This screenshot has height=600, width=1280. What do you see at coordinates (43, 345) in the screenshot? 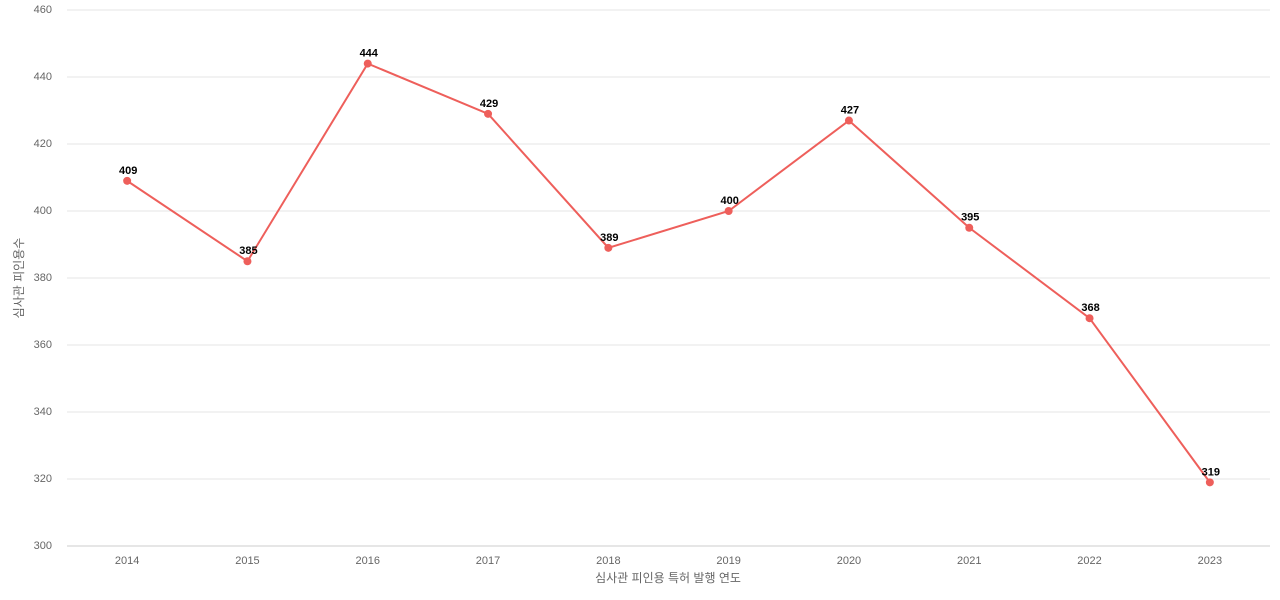
I see `y-tick-label: 360` at bounding box center [43, 345].